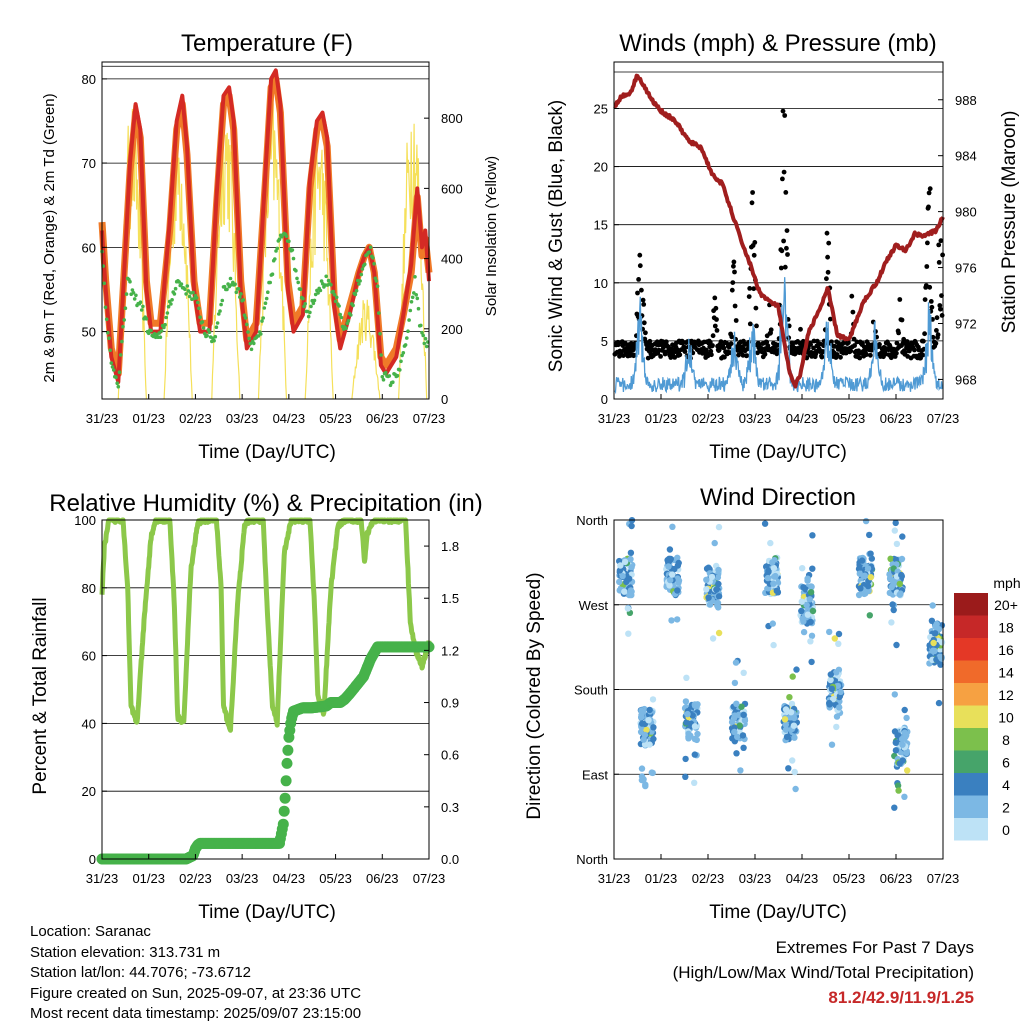  I want to click on station-location: Location: Saranac, so click(90, 931).